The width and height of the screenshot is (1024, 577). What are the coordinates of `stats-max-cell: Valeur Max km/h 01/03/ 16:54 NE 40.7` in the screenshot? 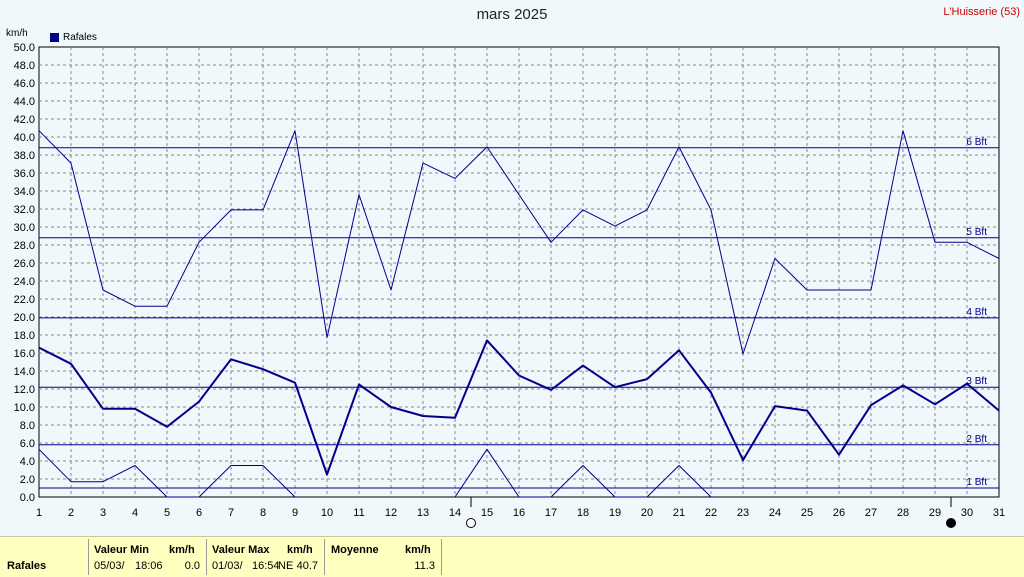 It's located at (265, 557).